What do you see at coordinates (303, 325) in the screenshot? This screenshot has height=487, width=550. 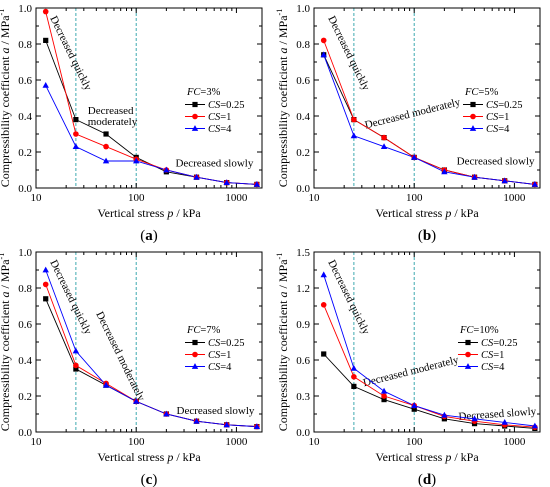 I see `y-tick-label: 0.9` at bounding box center [303, 325].